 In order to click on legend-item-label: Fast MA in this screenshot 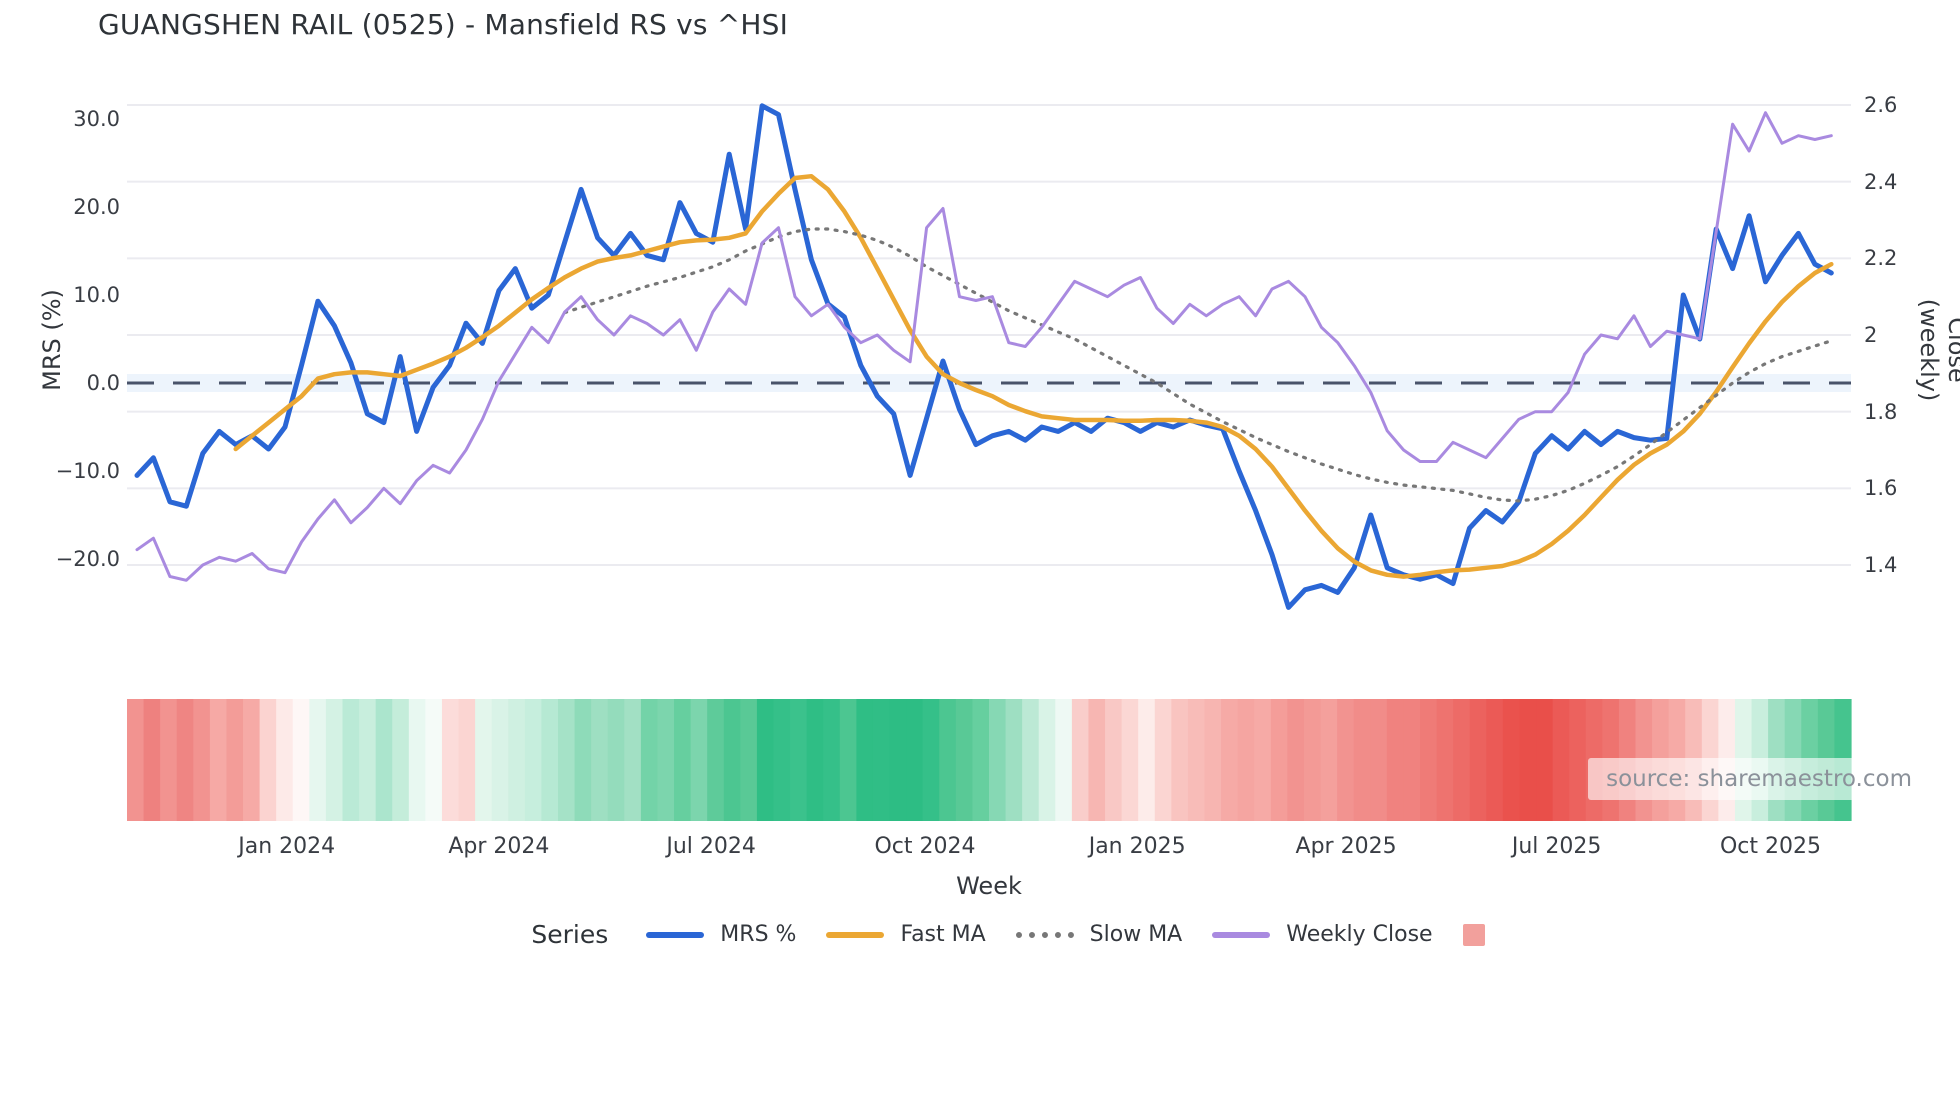, I will do `click(943, 934)`.